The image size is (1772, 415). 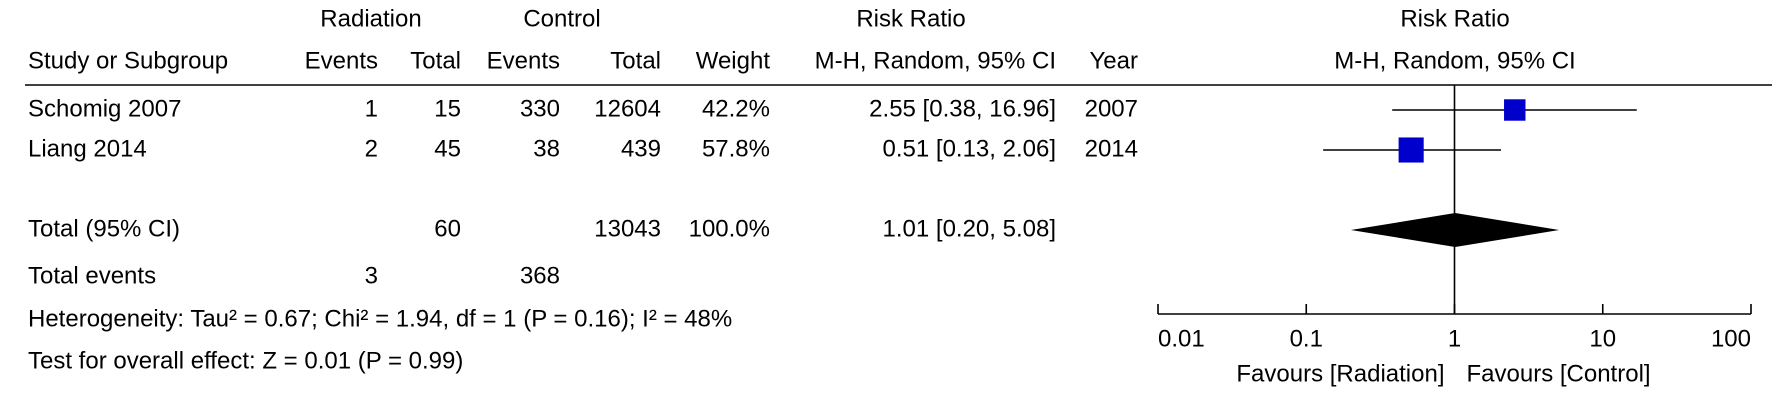 What do you see at coordinates (371, 108) in the screenshot?
I see `table-cell: 1` at bounding box center [371, 108].